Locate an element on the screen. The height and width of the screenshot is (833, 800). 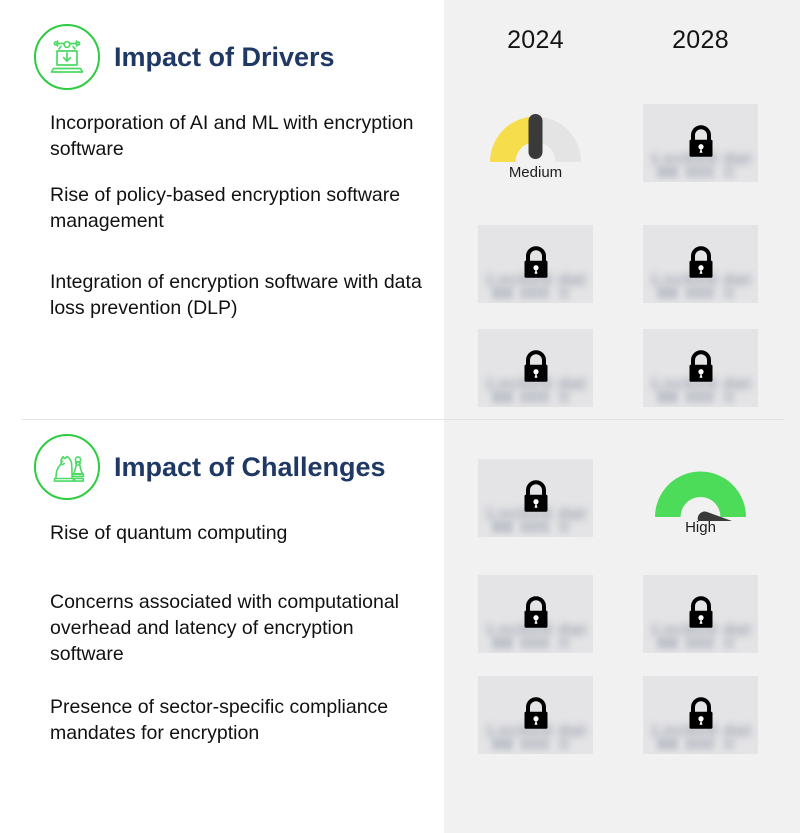
cell-challenges-2-2028: Locked data is located at coordinates (700, 715).